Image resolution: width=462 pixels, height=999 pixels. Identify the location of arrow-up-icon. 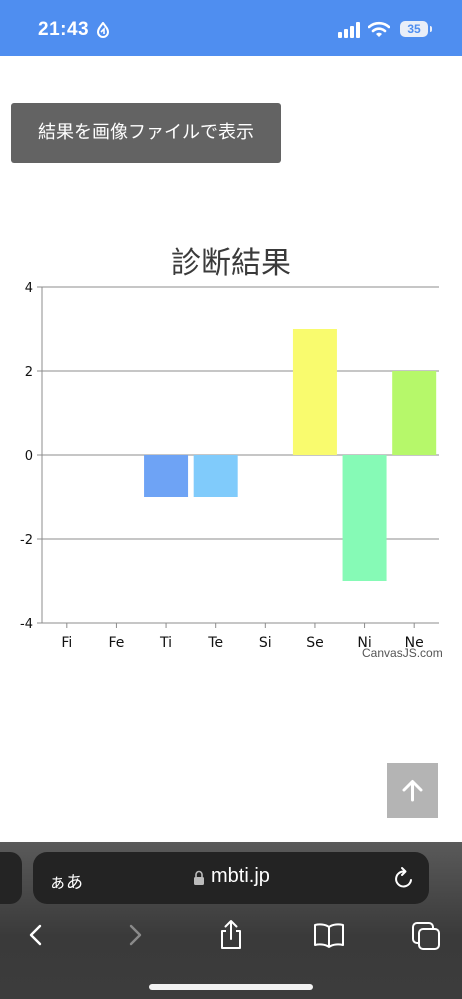
(412, 791).